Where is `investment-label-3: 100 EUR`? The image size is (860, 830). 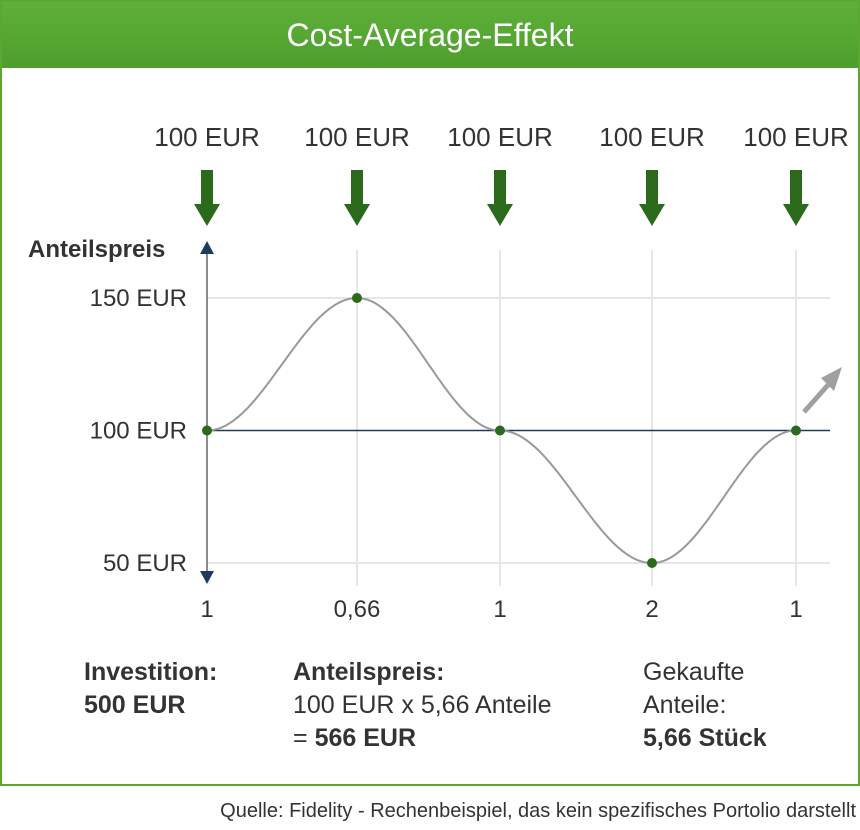
investment-label-3: 100 EUR is located at coordinates (652, 137).